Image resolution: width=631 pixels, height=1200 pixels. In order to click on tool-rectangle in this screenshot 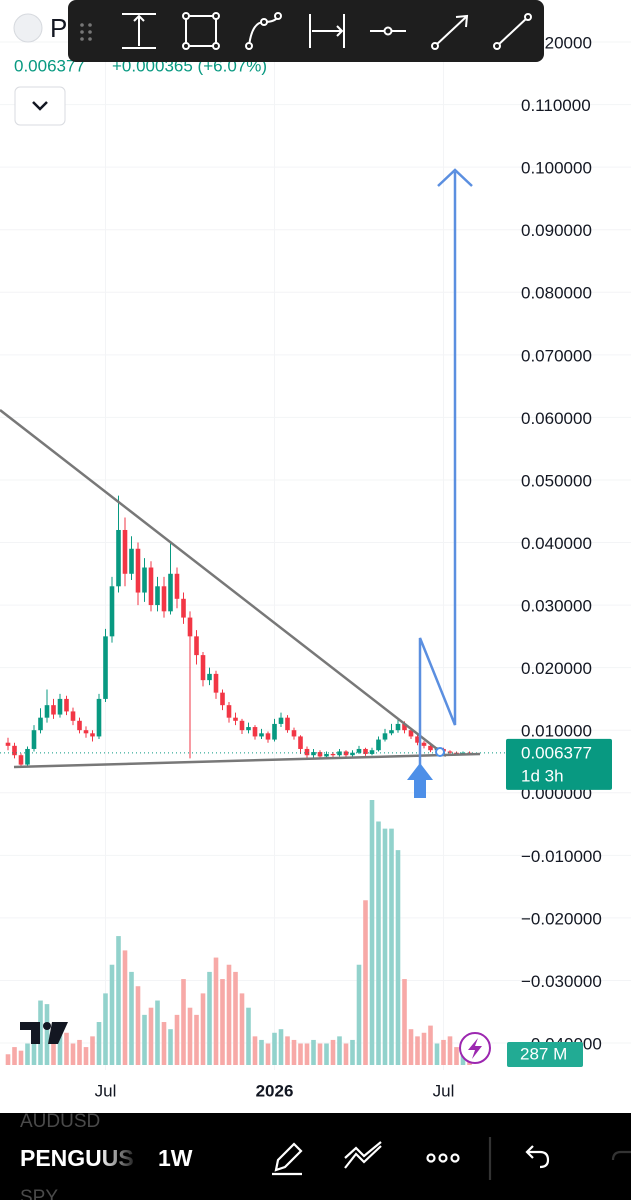, I will do `click(201, 31)`.